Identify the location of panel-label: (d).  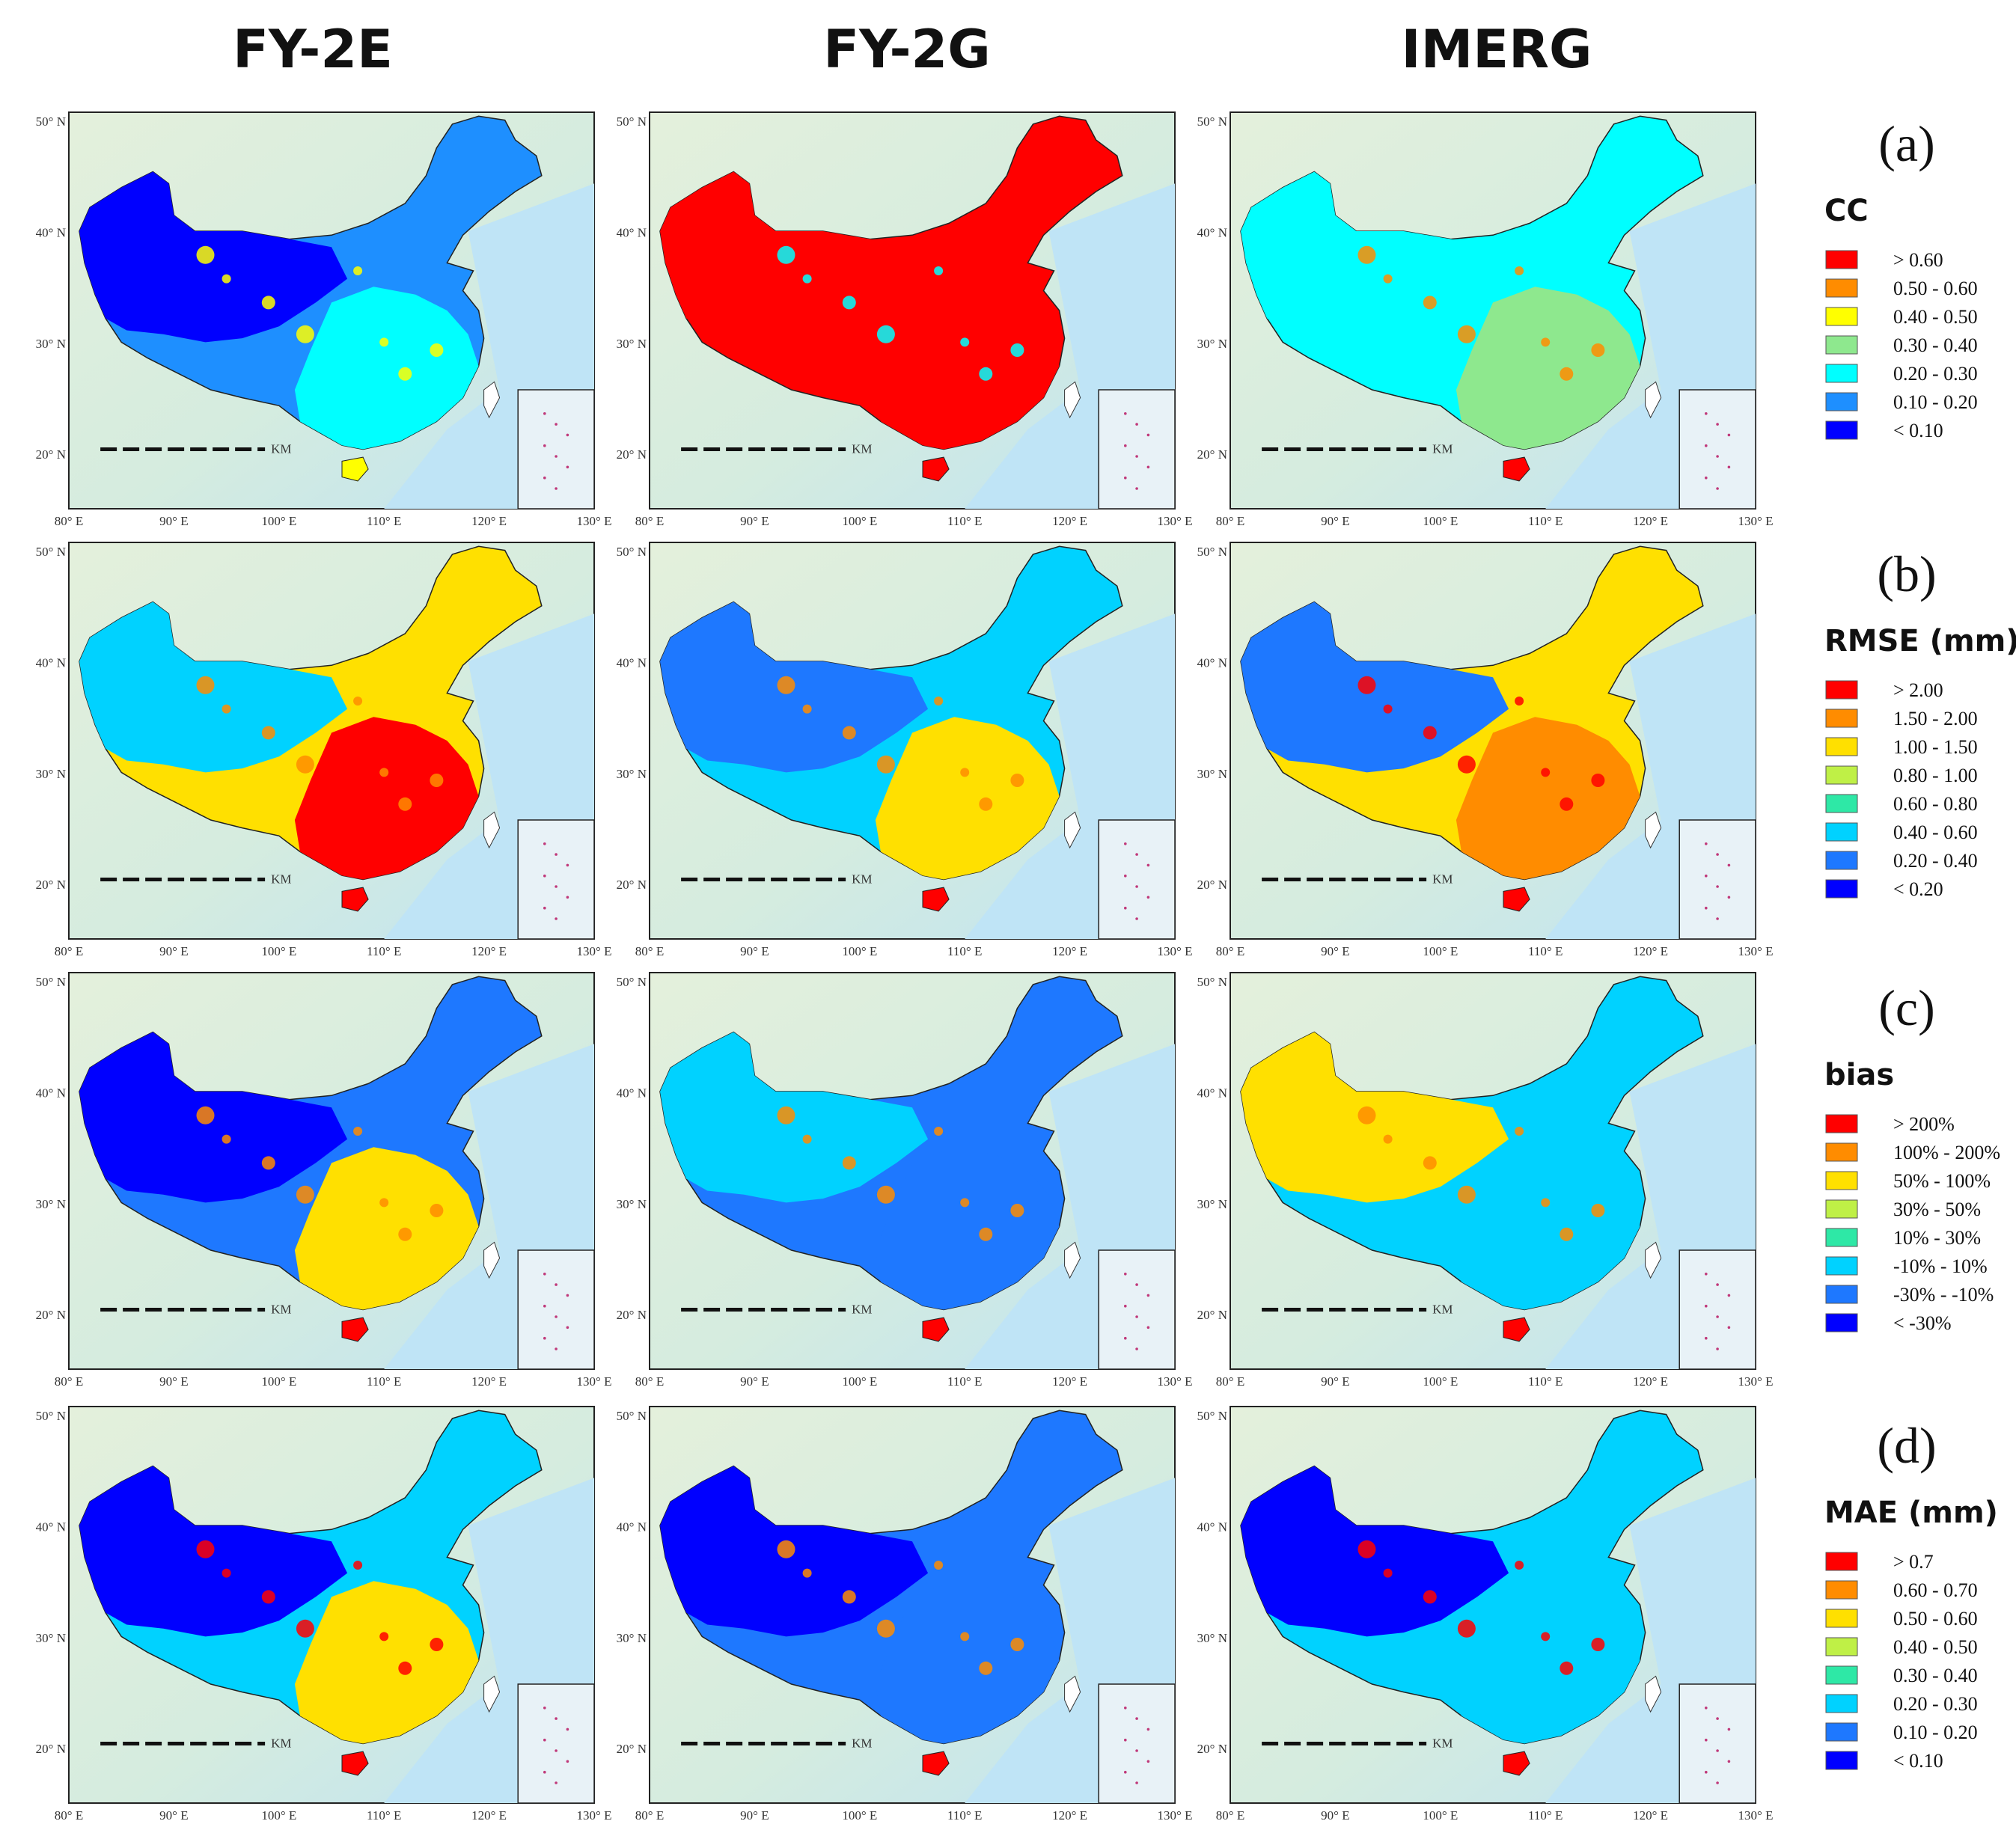
(1906, 1445).